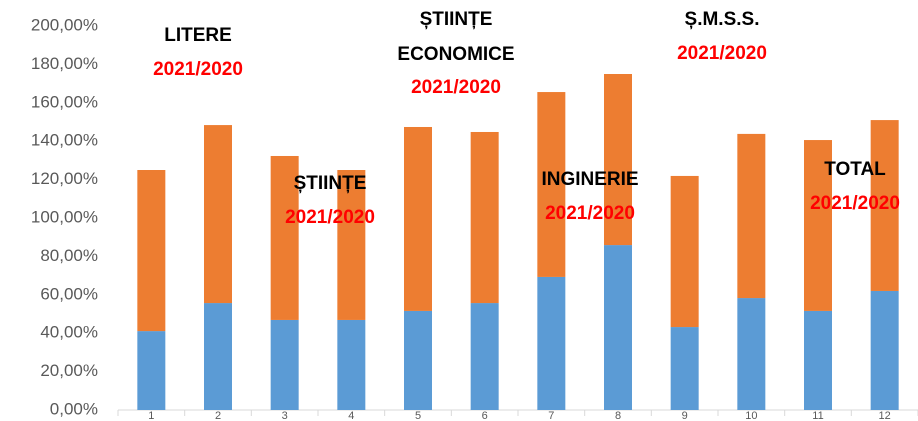  What do you see at coordinates (685, 415) in the screenshot?
I see `x-tick-label: 9` at bounding box center [685, 415].